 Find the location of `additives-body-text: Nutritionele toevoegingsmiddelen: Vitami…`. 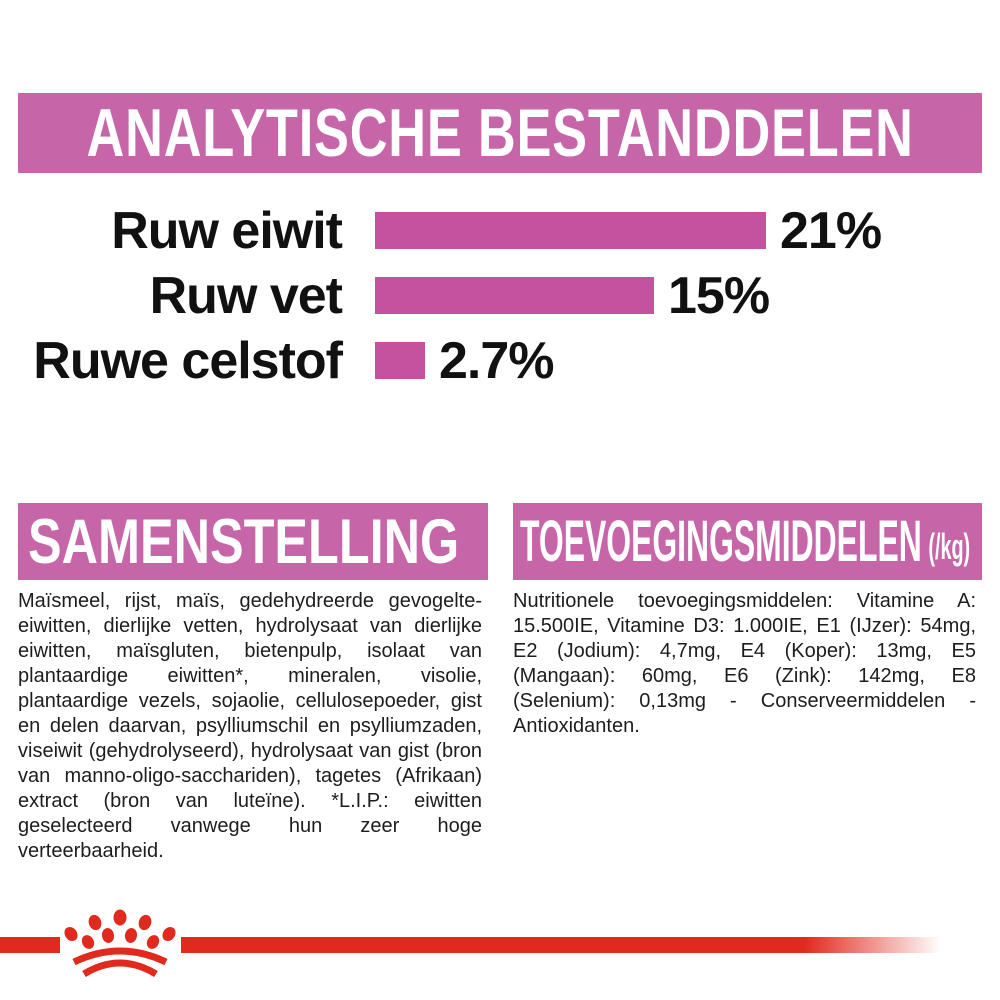

additives-body-text: Nutritionele toevoegingsmiddelen: Vitami… is located at coordinates (744, 663).